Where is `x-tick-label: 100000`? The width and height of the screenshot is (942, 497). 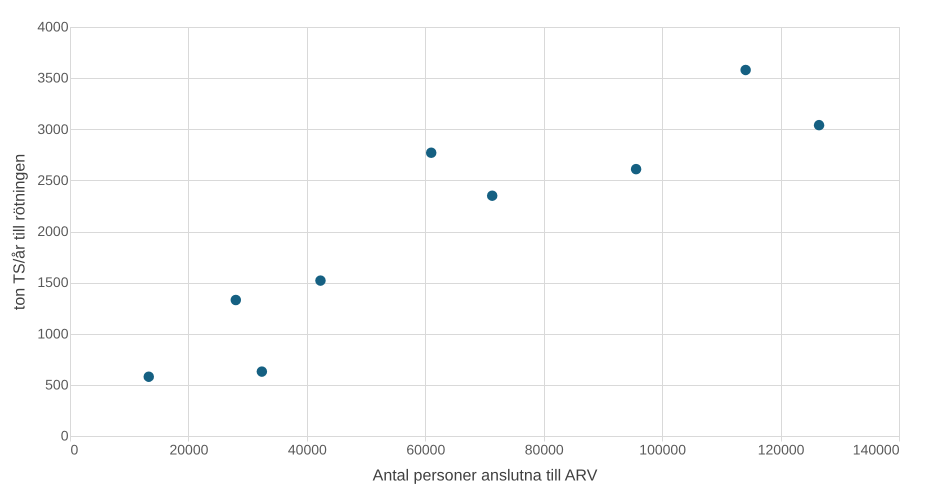
x-tick-label: 100000 is located at coordinates (662, 450).